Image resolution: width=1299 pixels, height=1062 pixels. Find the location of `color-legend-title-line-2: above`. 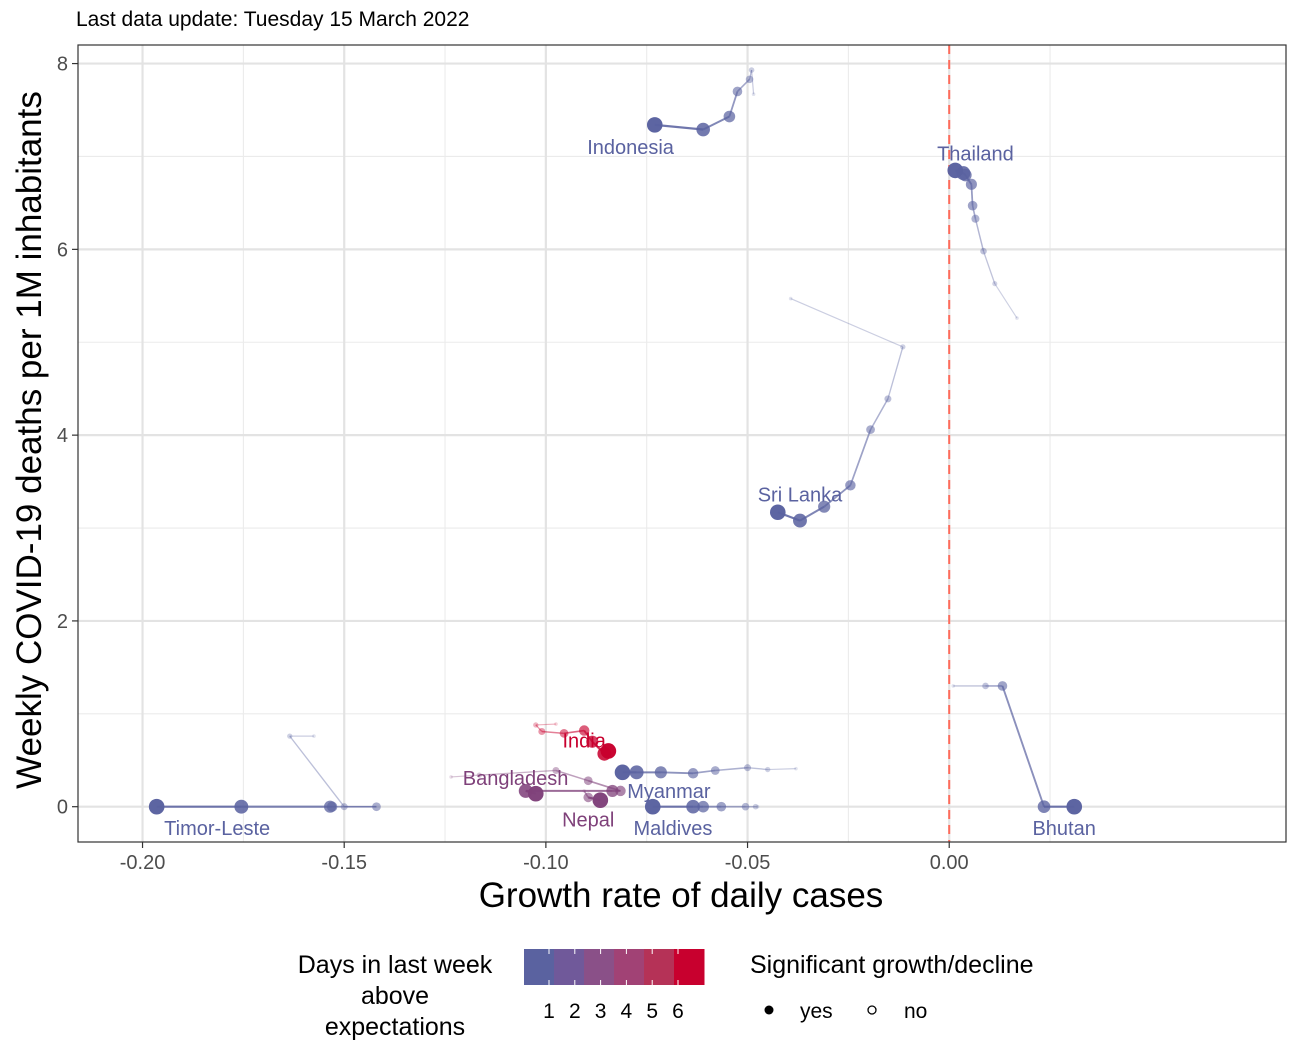

color-legend-title-line-2: above is located at coordinates (395, 996).